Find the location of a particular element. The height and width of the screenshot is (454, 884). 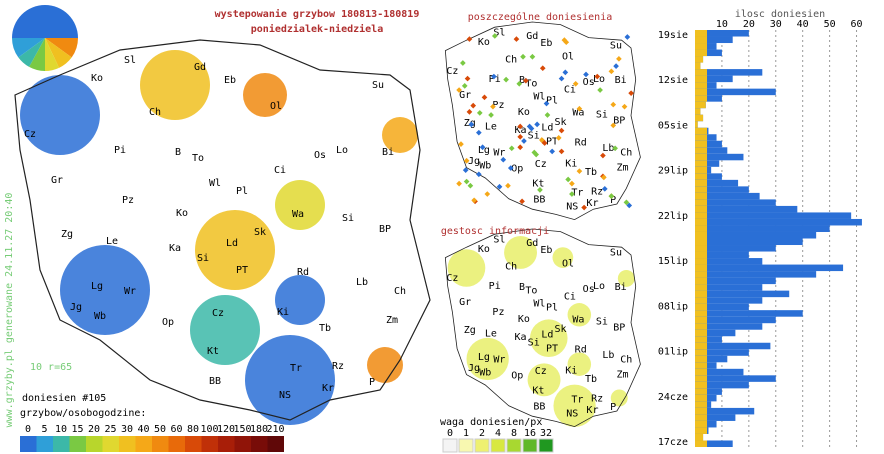

x-tick-label: 40 is located at coordinates (803, 24).